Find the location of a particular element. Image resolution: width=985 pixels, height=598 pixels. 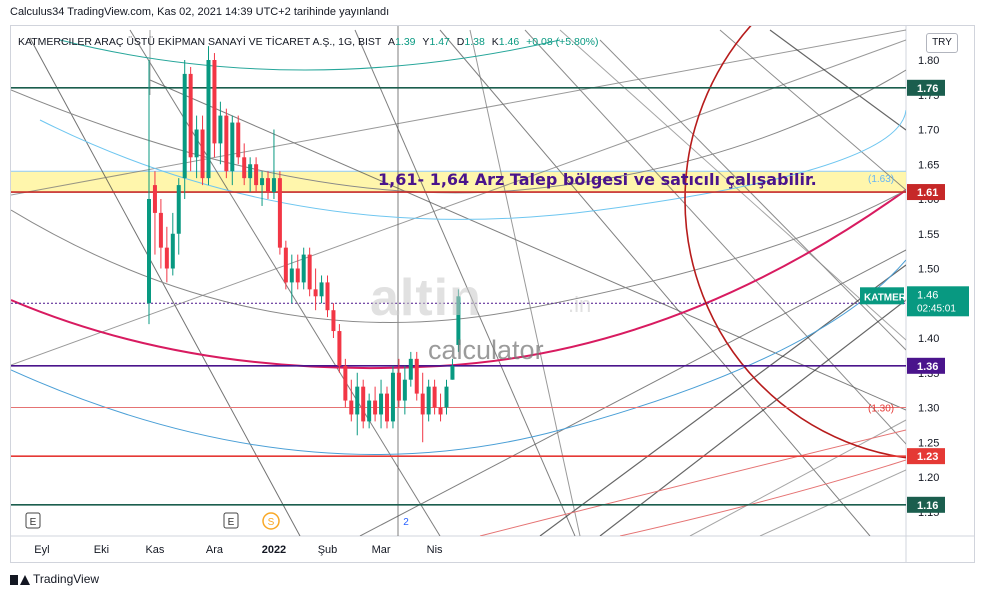

low-value: 1.38 is located at coordinates (474, 42).